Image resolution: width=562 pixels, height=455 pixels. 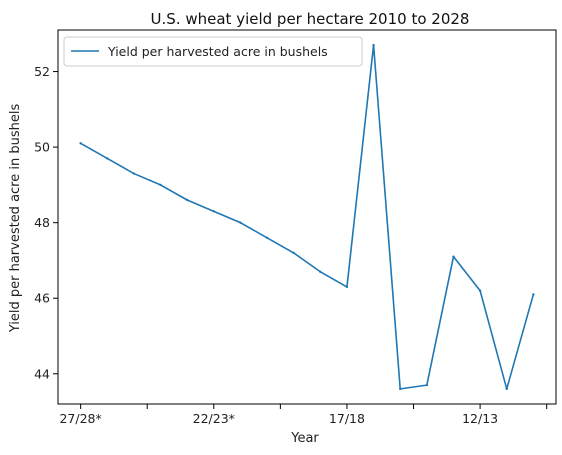 What do you see at coordinates (42, 298) in the screenshot?
I see `y-tick-label: 46` at bounding box center [42, 298].